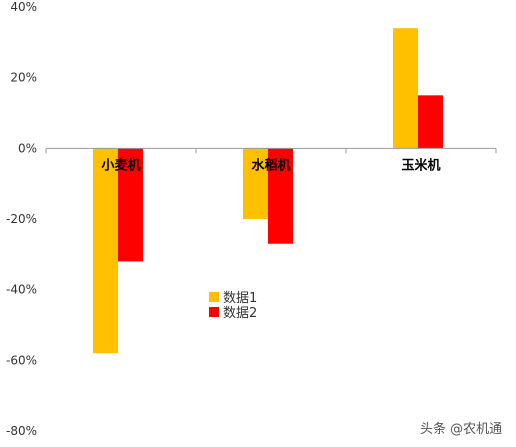  What do you see at coordinates (21, 431) in the screenshot?
I see `y-tick-label: -80%` at bounding box center [21, 431].